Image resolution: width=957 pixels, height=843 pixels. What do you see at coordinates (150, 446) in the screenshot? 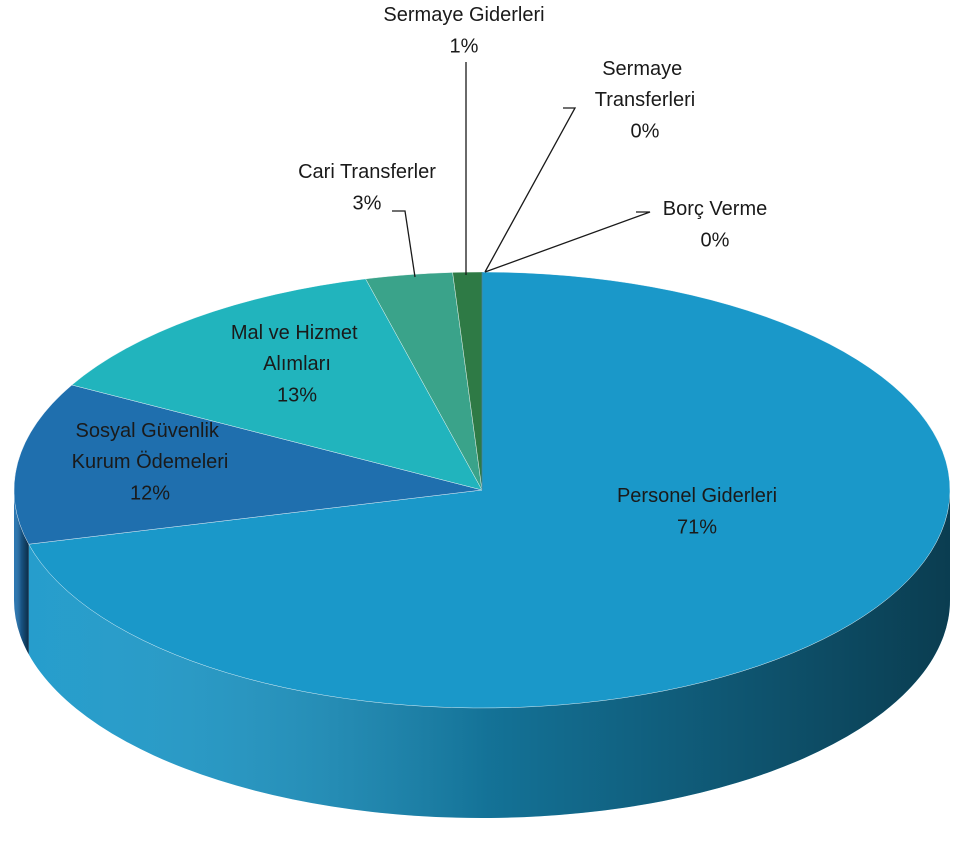
I see `category-label: Sosyal Güvenlik Kurum Ödemeleri` at bounding box center [150, 446].